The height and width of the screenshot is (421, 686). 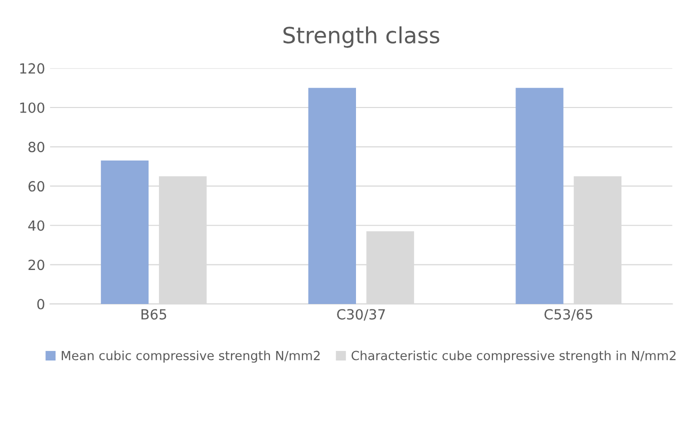 What do you see at coordinates (40, 304) in the screenshot?
I see `y-tick-label: 0` at bounding box center [40, 304].